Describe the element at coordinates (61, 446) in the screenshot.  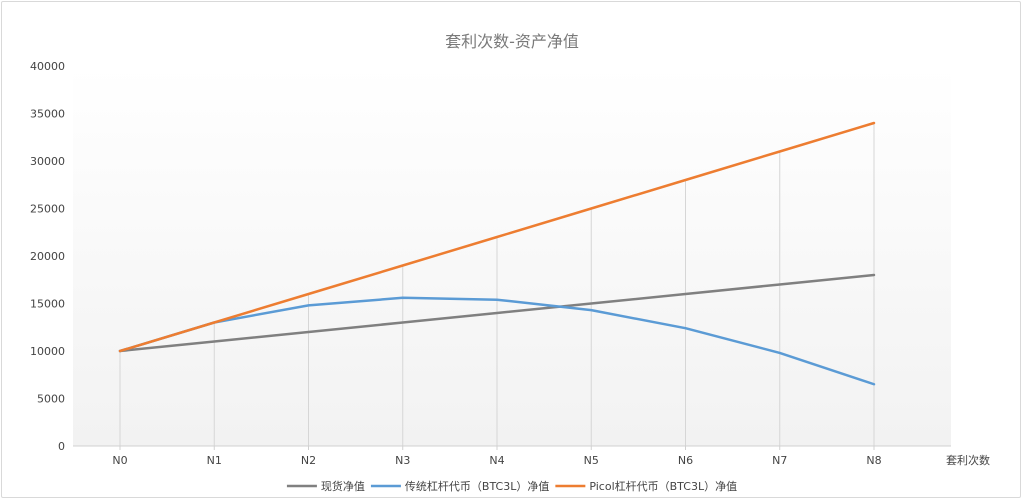
I see `y-tick-label: 0` at that location.